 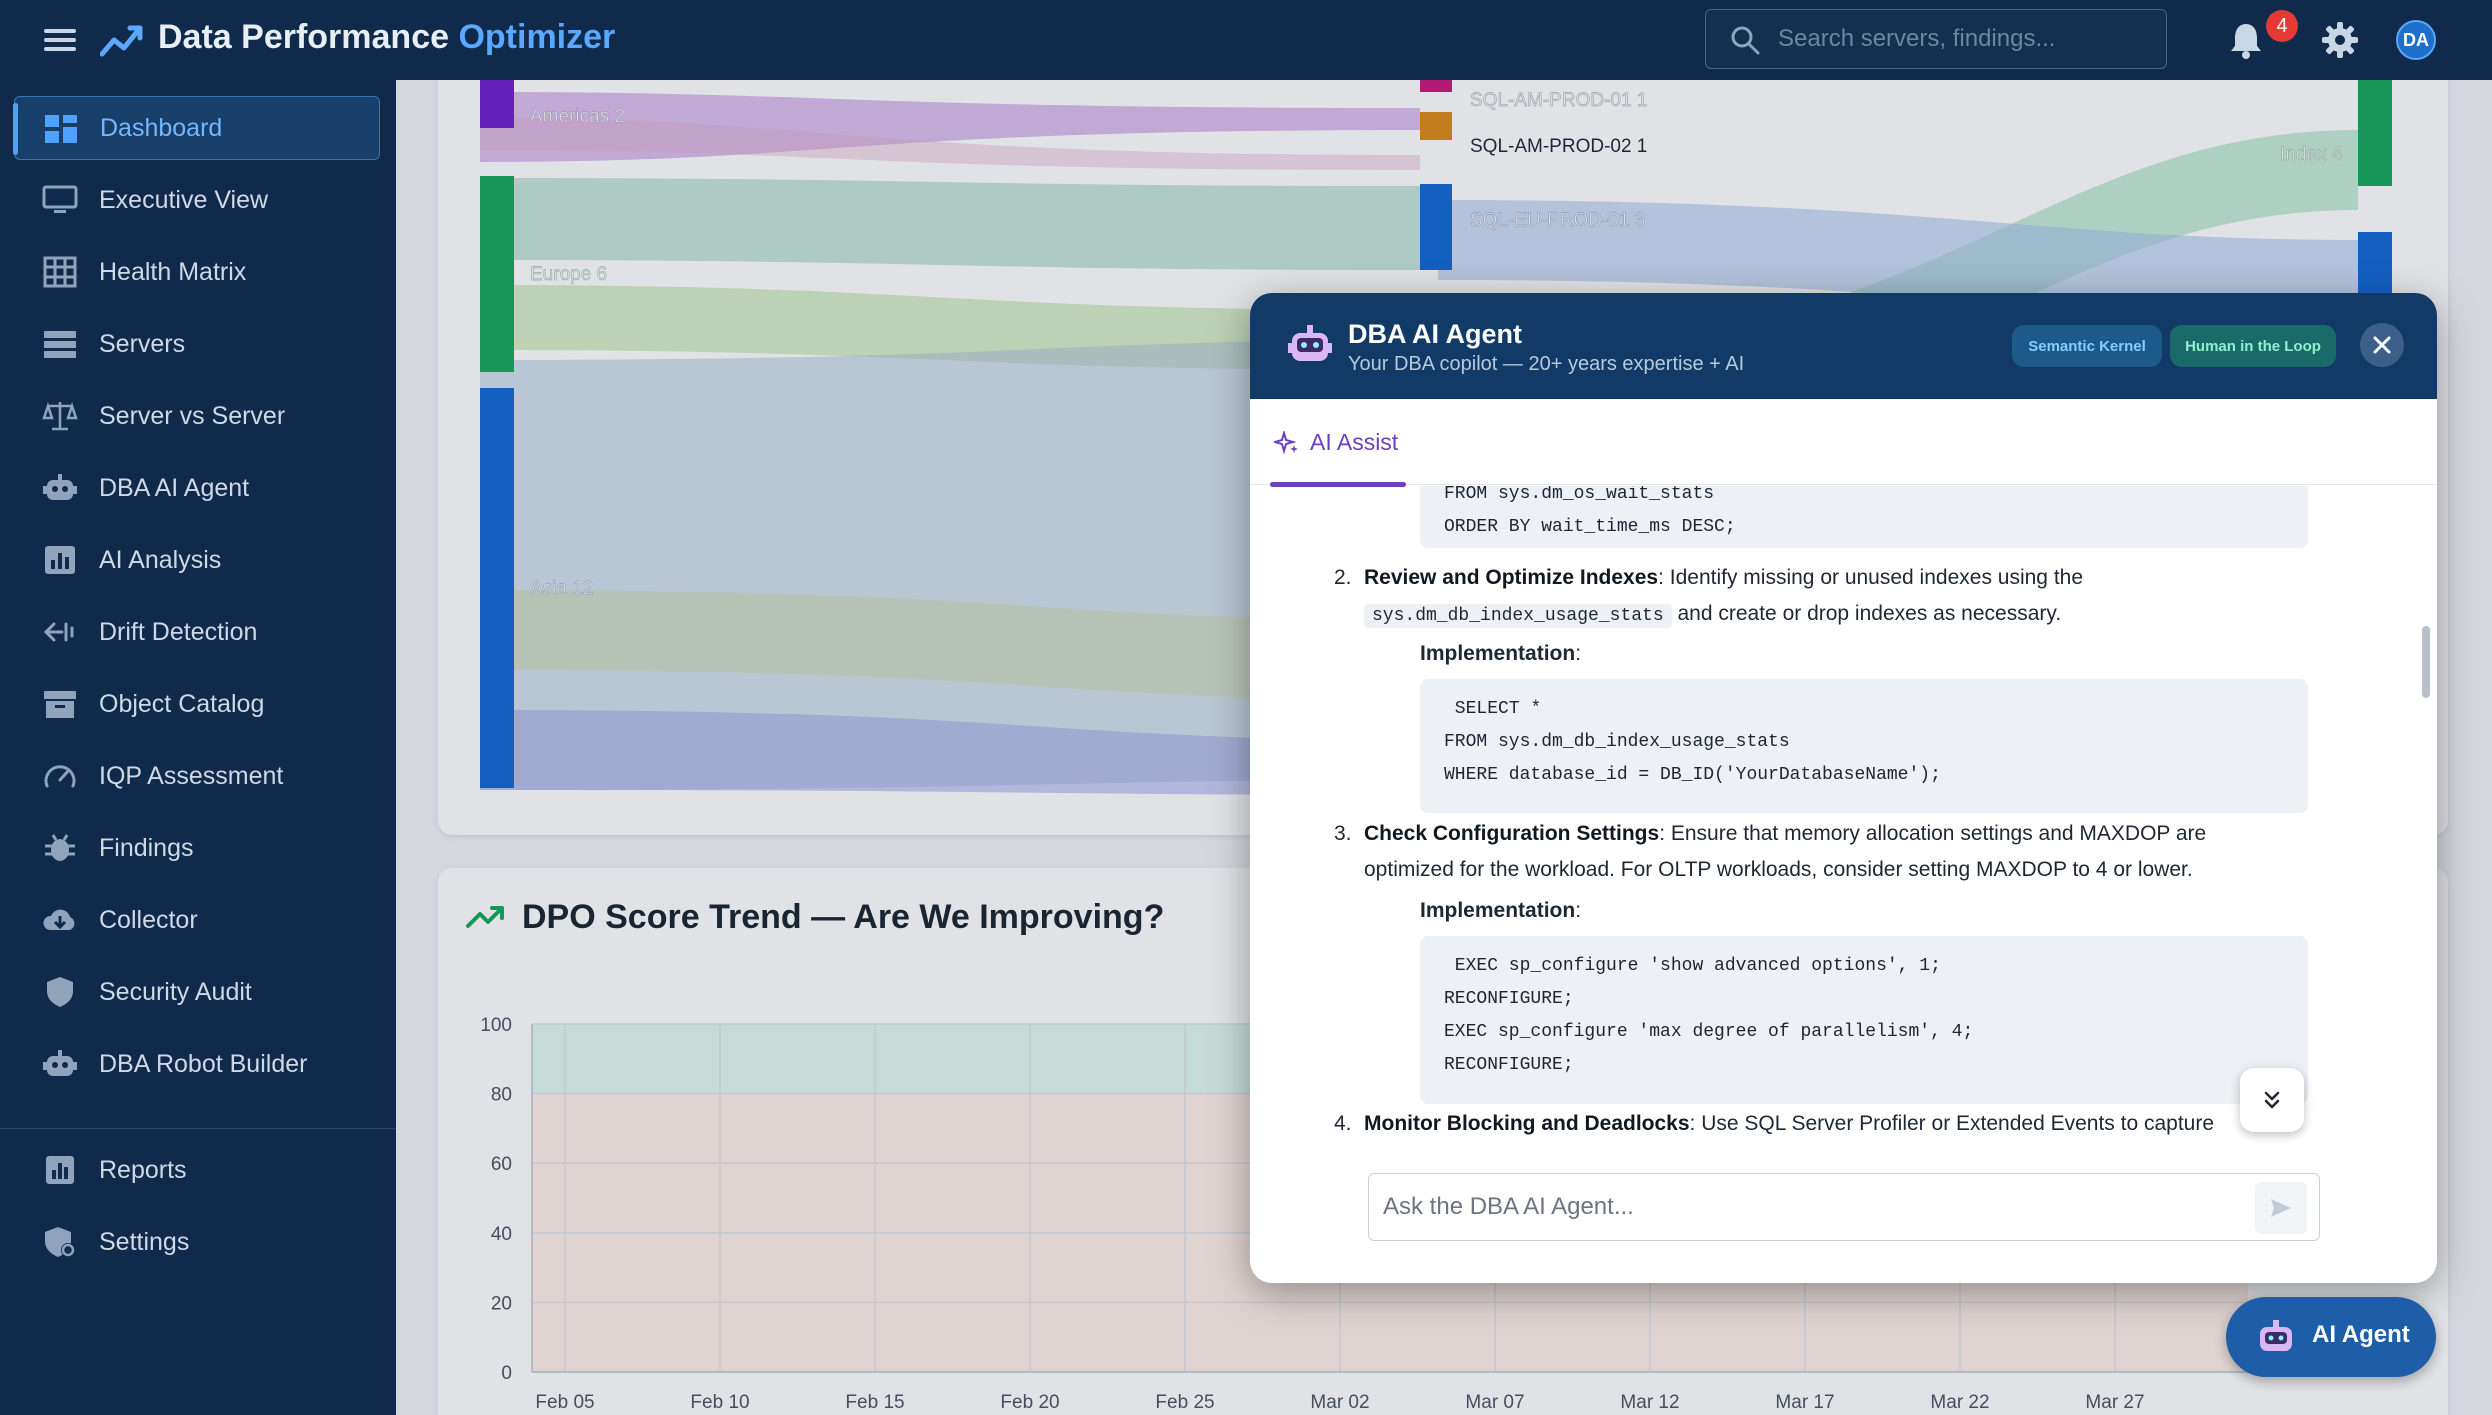 What do you see at coordinates (2311, 154) in the screenshot?
I see `sankey-label-index: Index 4` at bounding box center [2311, 154].